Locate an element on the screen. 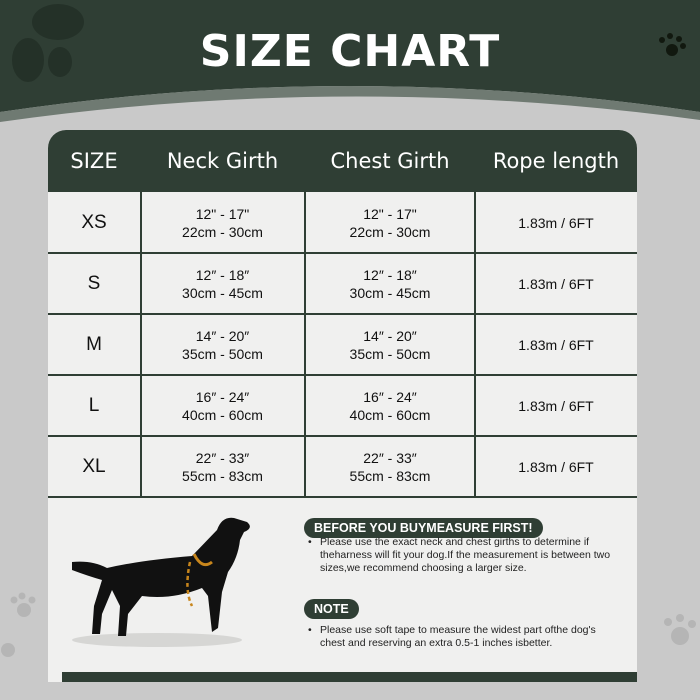 This screenshot has width=700, height=700. cell-text: SIZE is located at coordinates (94, 161).